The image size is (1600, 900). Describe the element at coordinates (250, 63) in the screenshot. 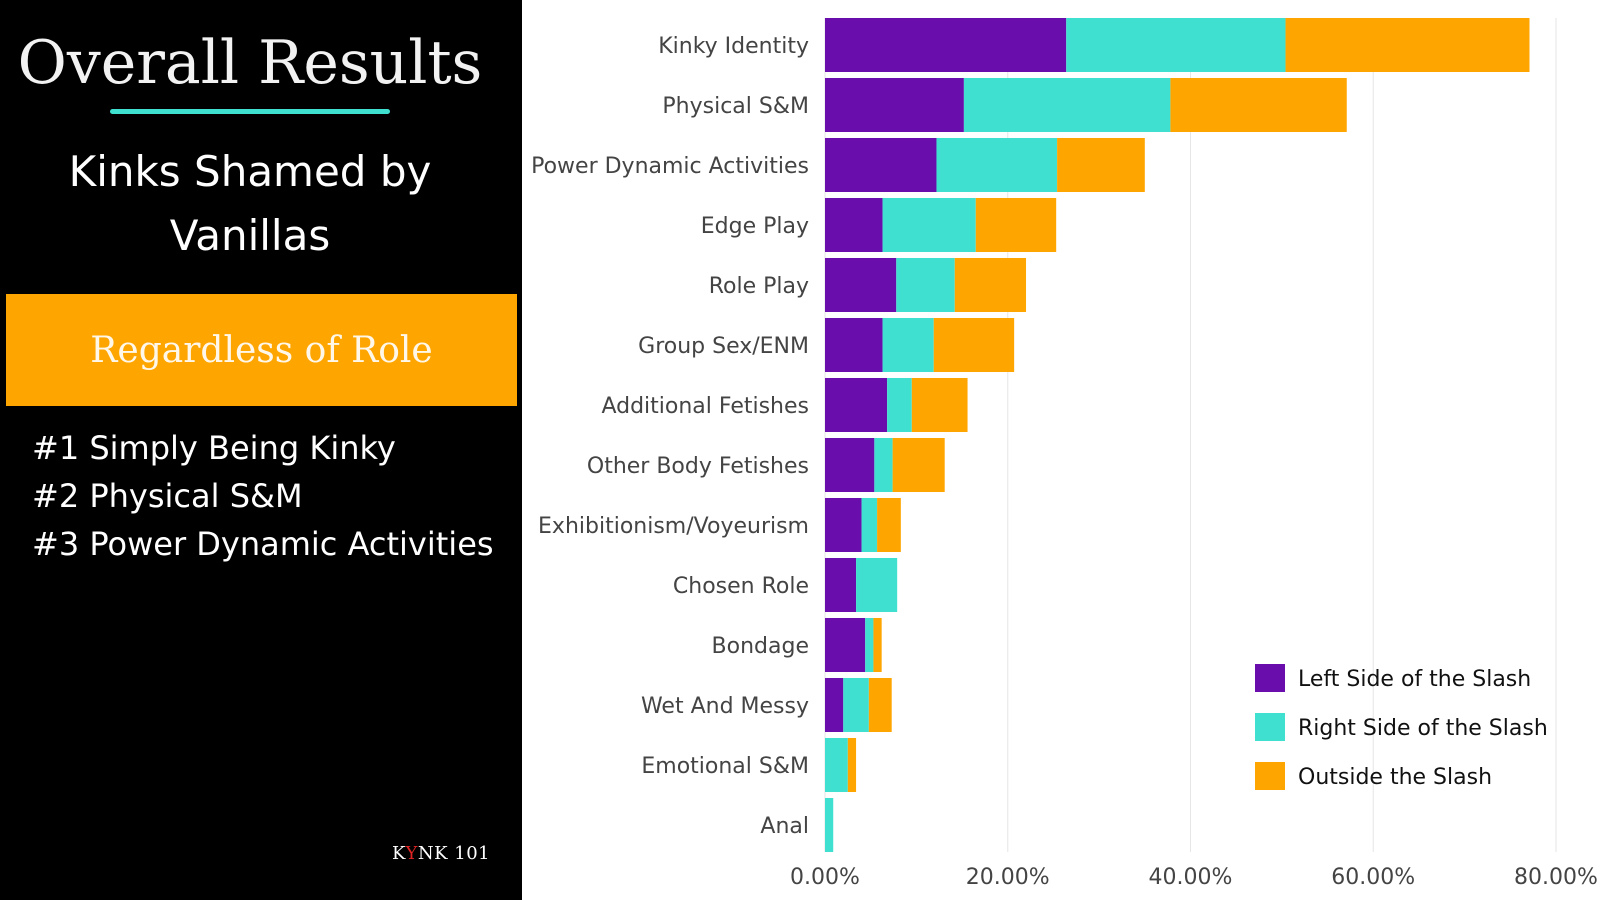

I see `page-title: Overall Results` at that location.